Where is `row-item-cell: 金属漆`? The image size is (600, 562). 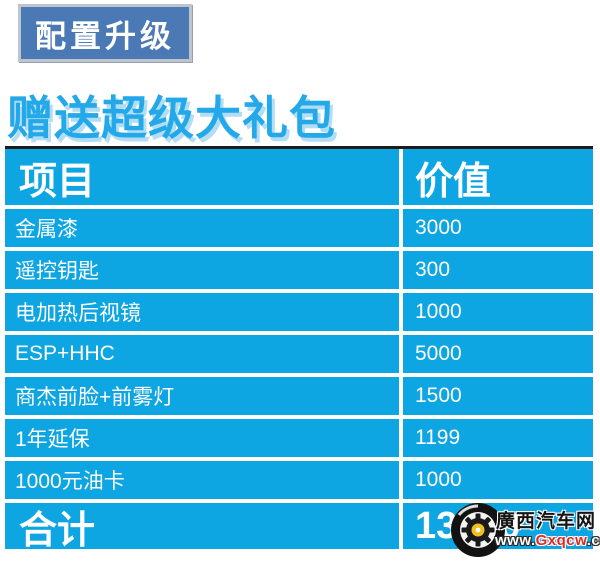 row-item-cell: 金属漆 is located at coordinates (202, 228).